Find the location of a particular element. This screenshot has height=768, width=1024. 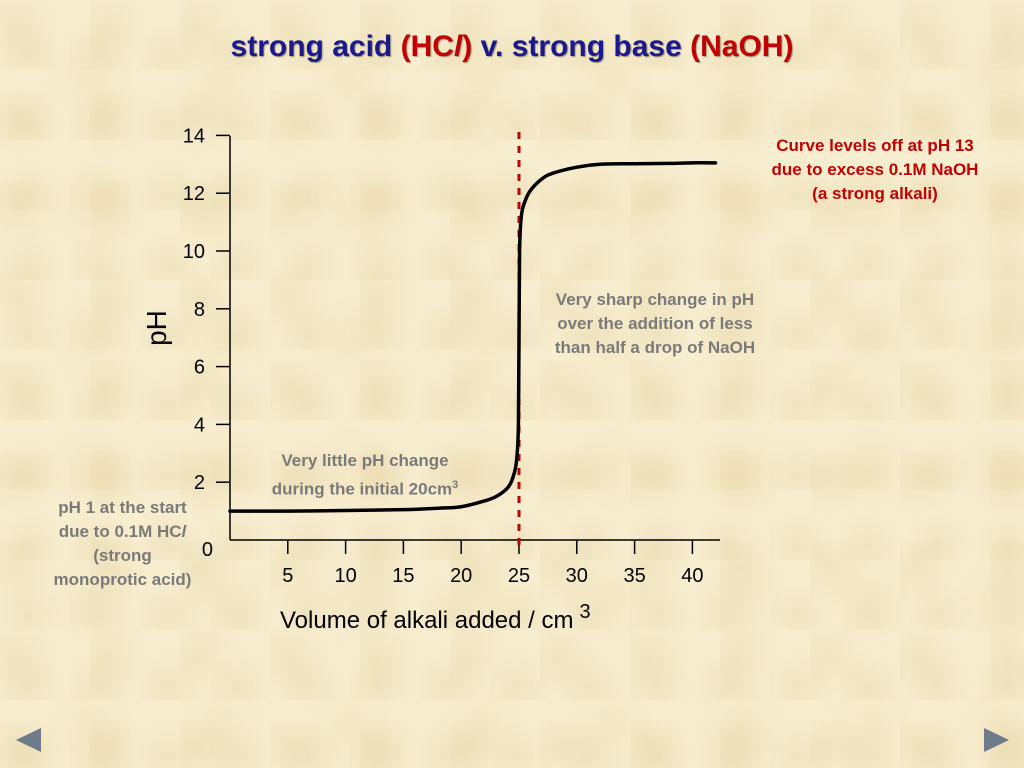

y-tick-label: 12 is located at coordinates (194, 194).